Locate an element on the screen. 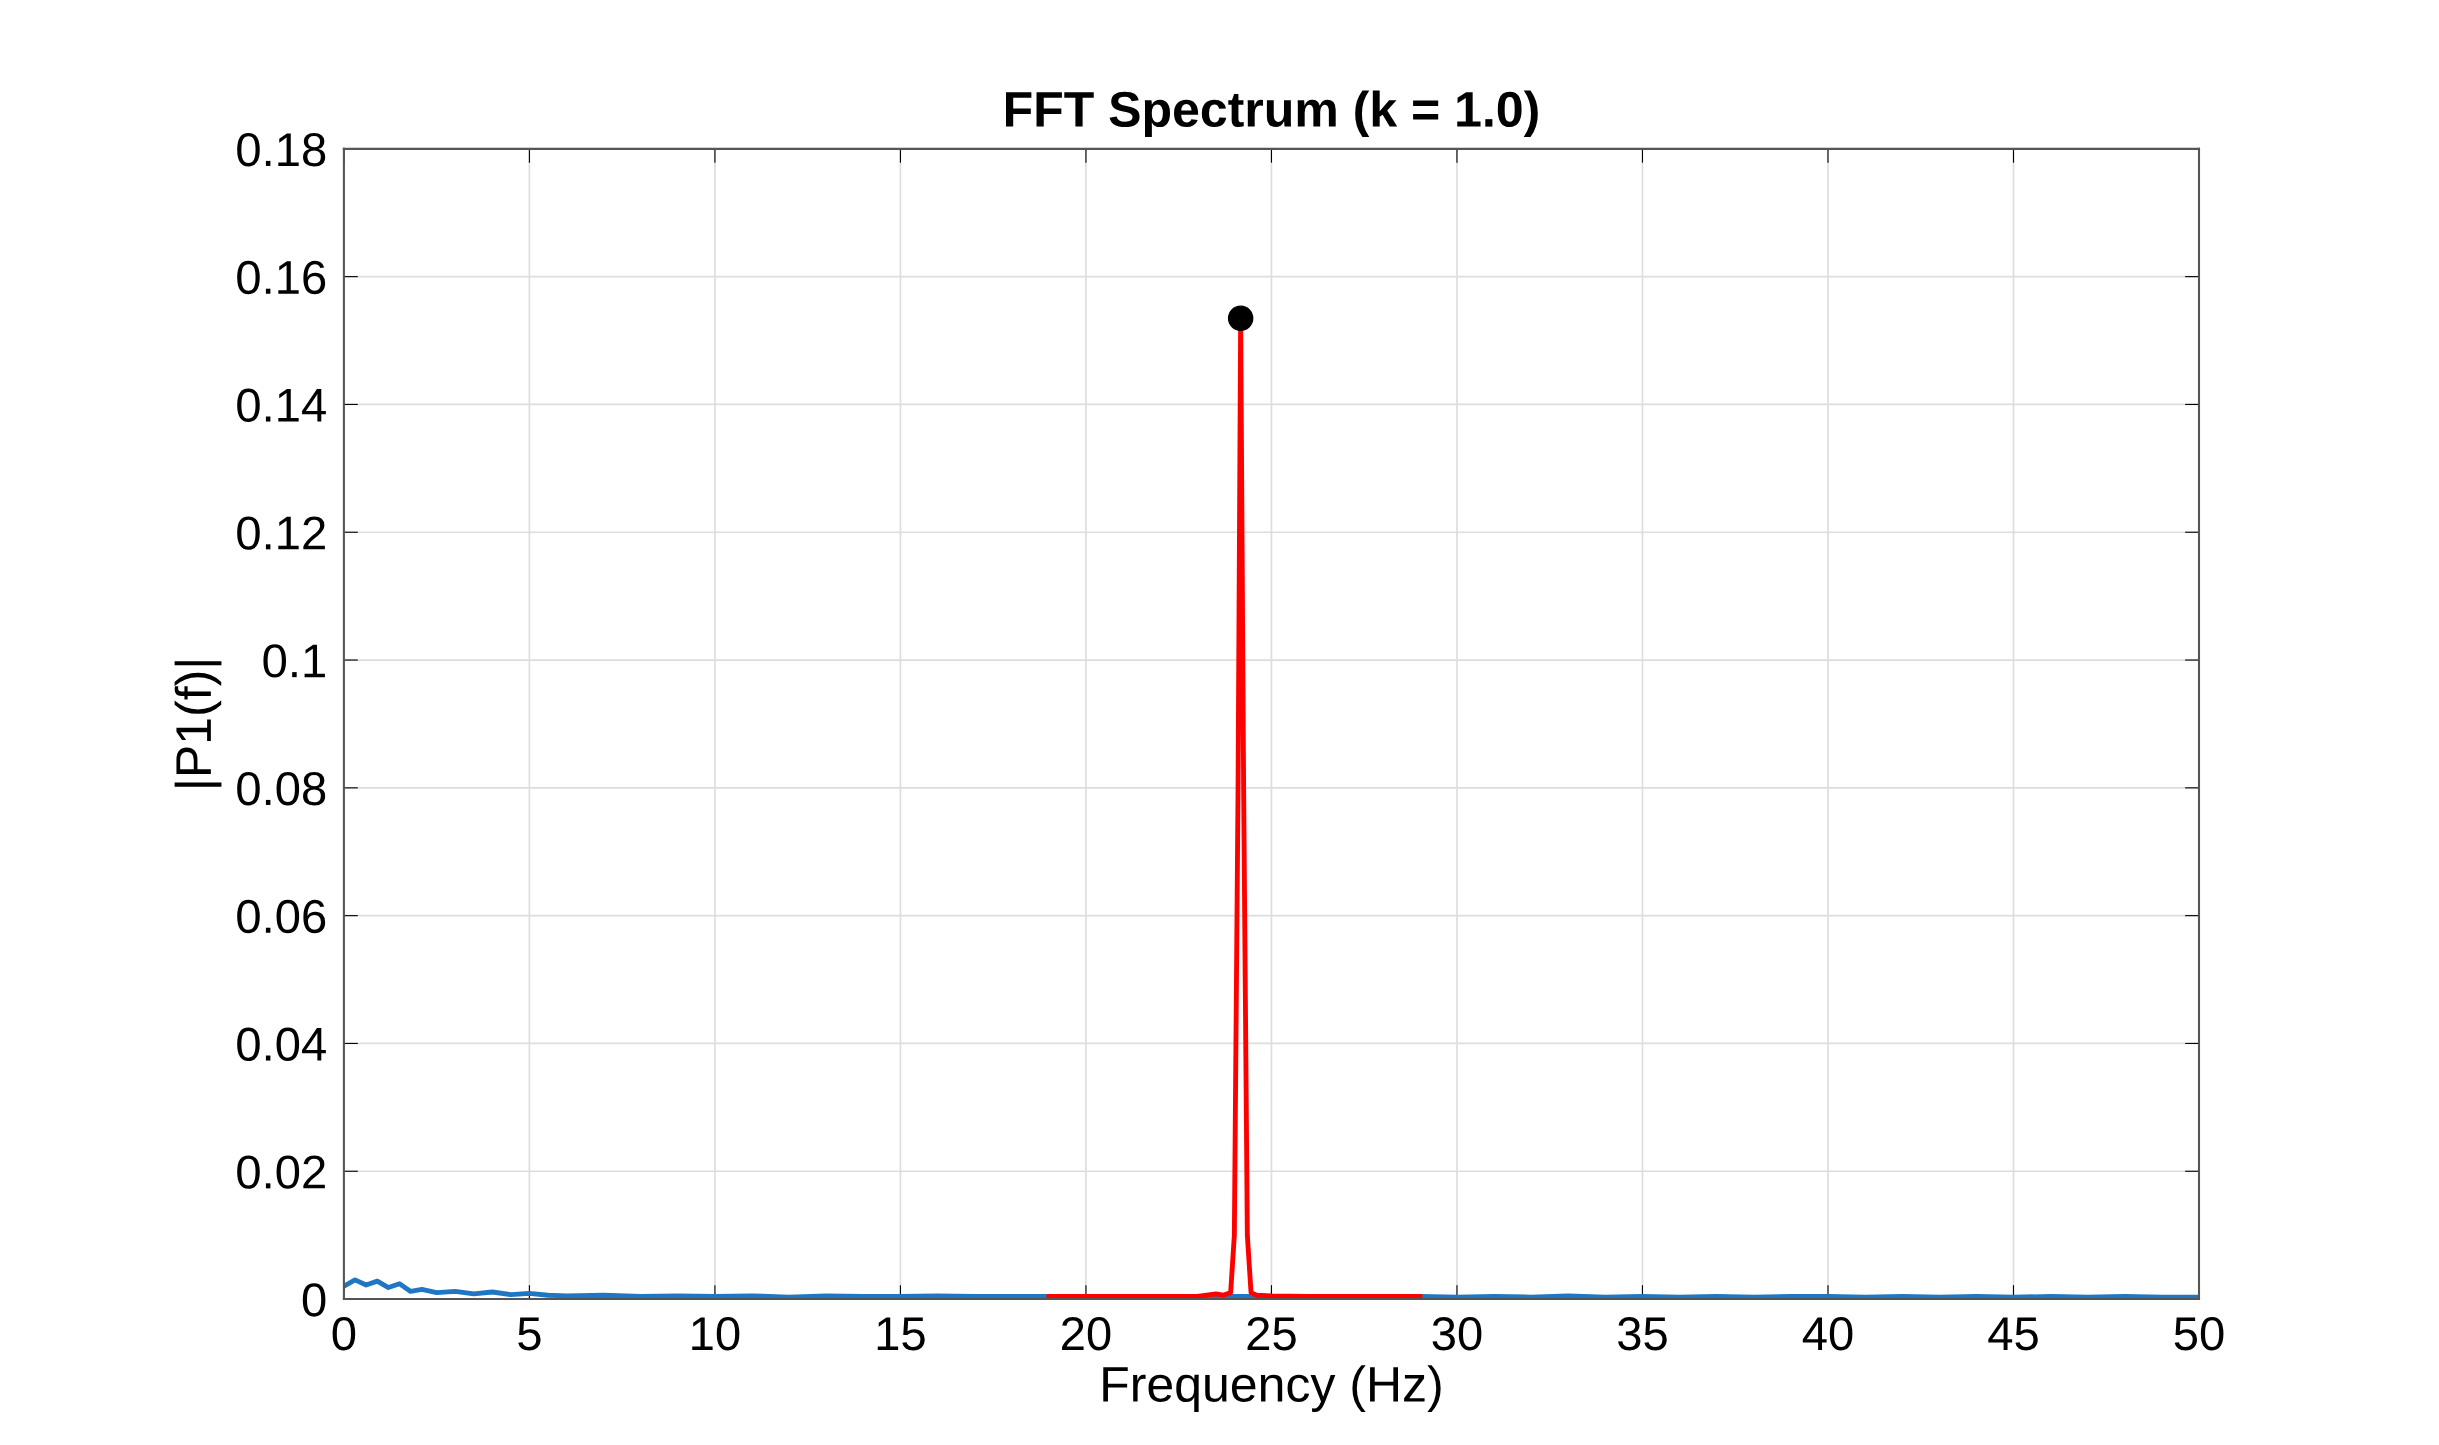 The height and width of the screenshot is (1445, 2439). x-tick-label: 40 is located at coordinates (1827, 1333).